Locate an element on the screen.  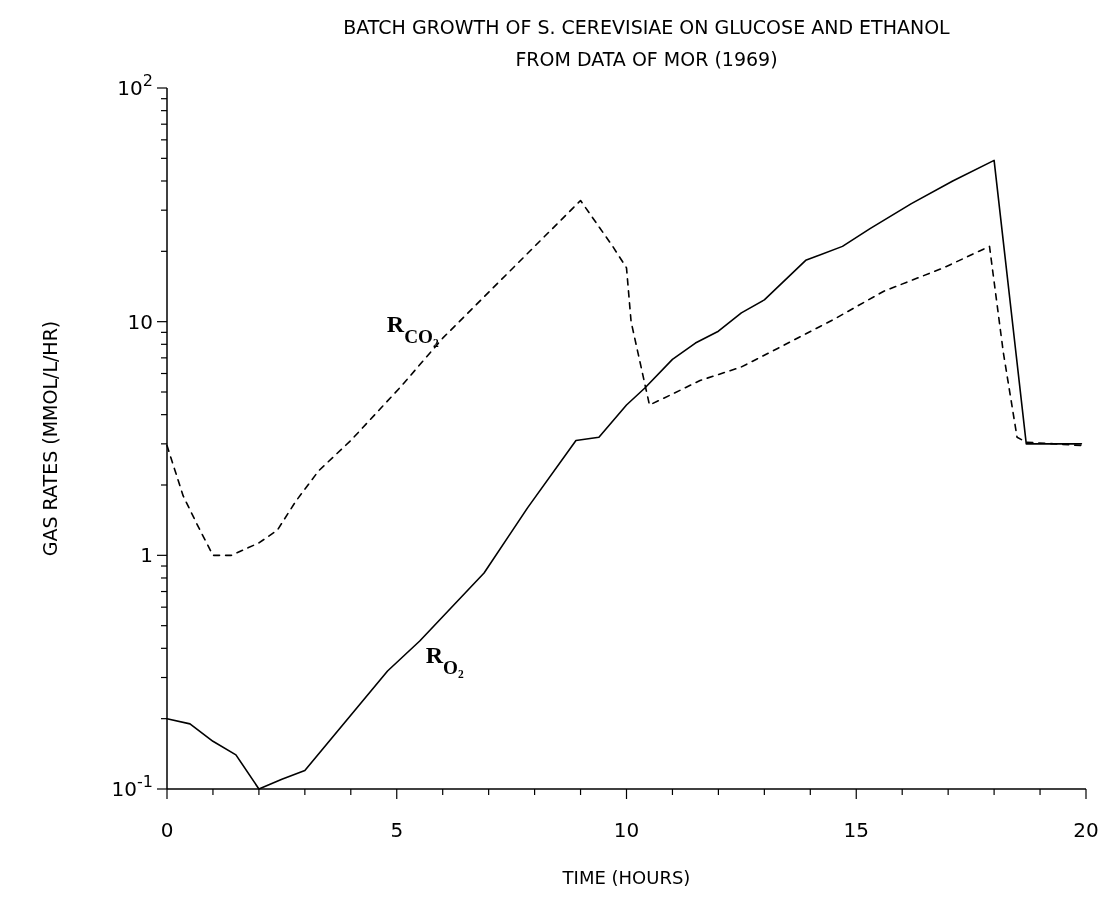
x-tick-label: 5 is located at coordinates (397, 830).